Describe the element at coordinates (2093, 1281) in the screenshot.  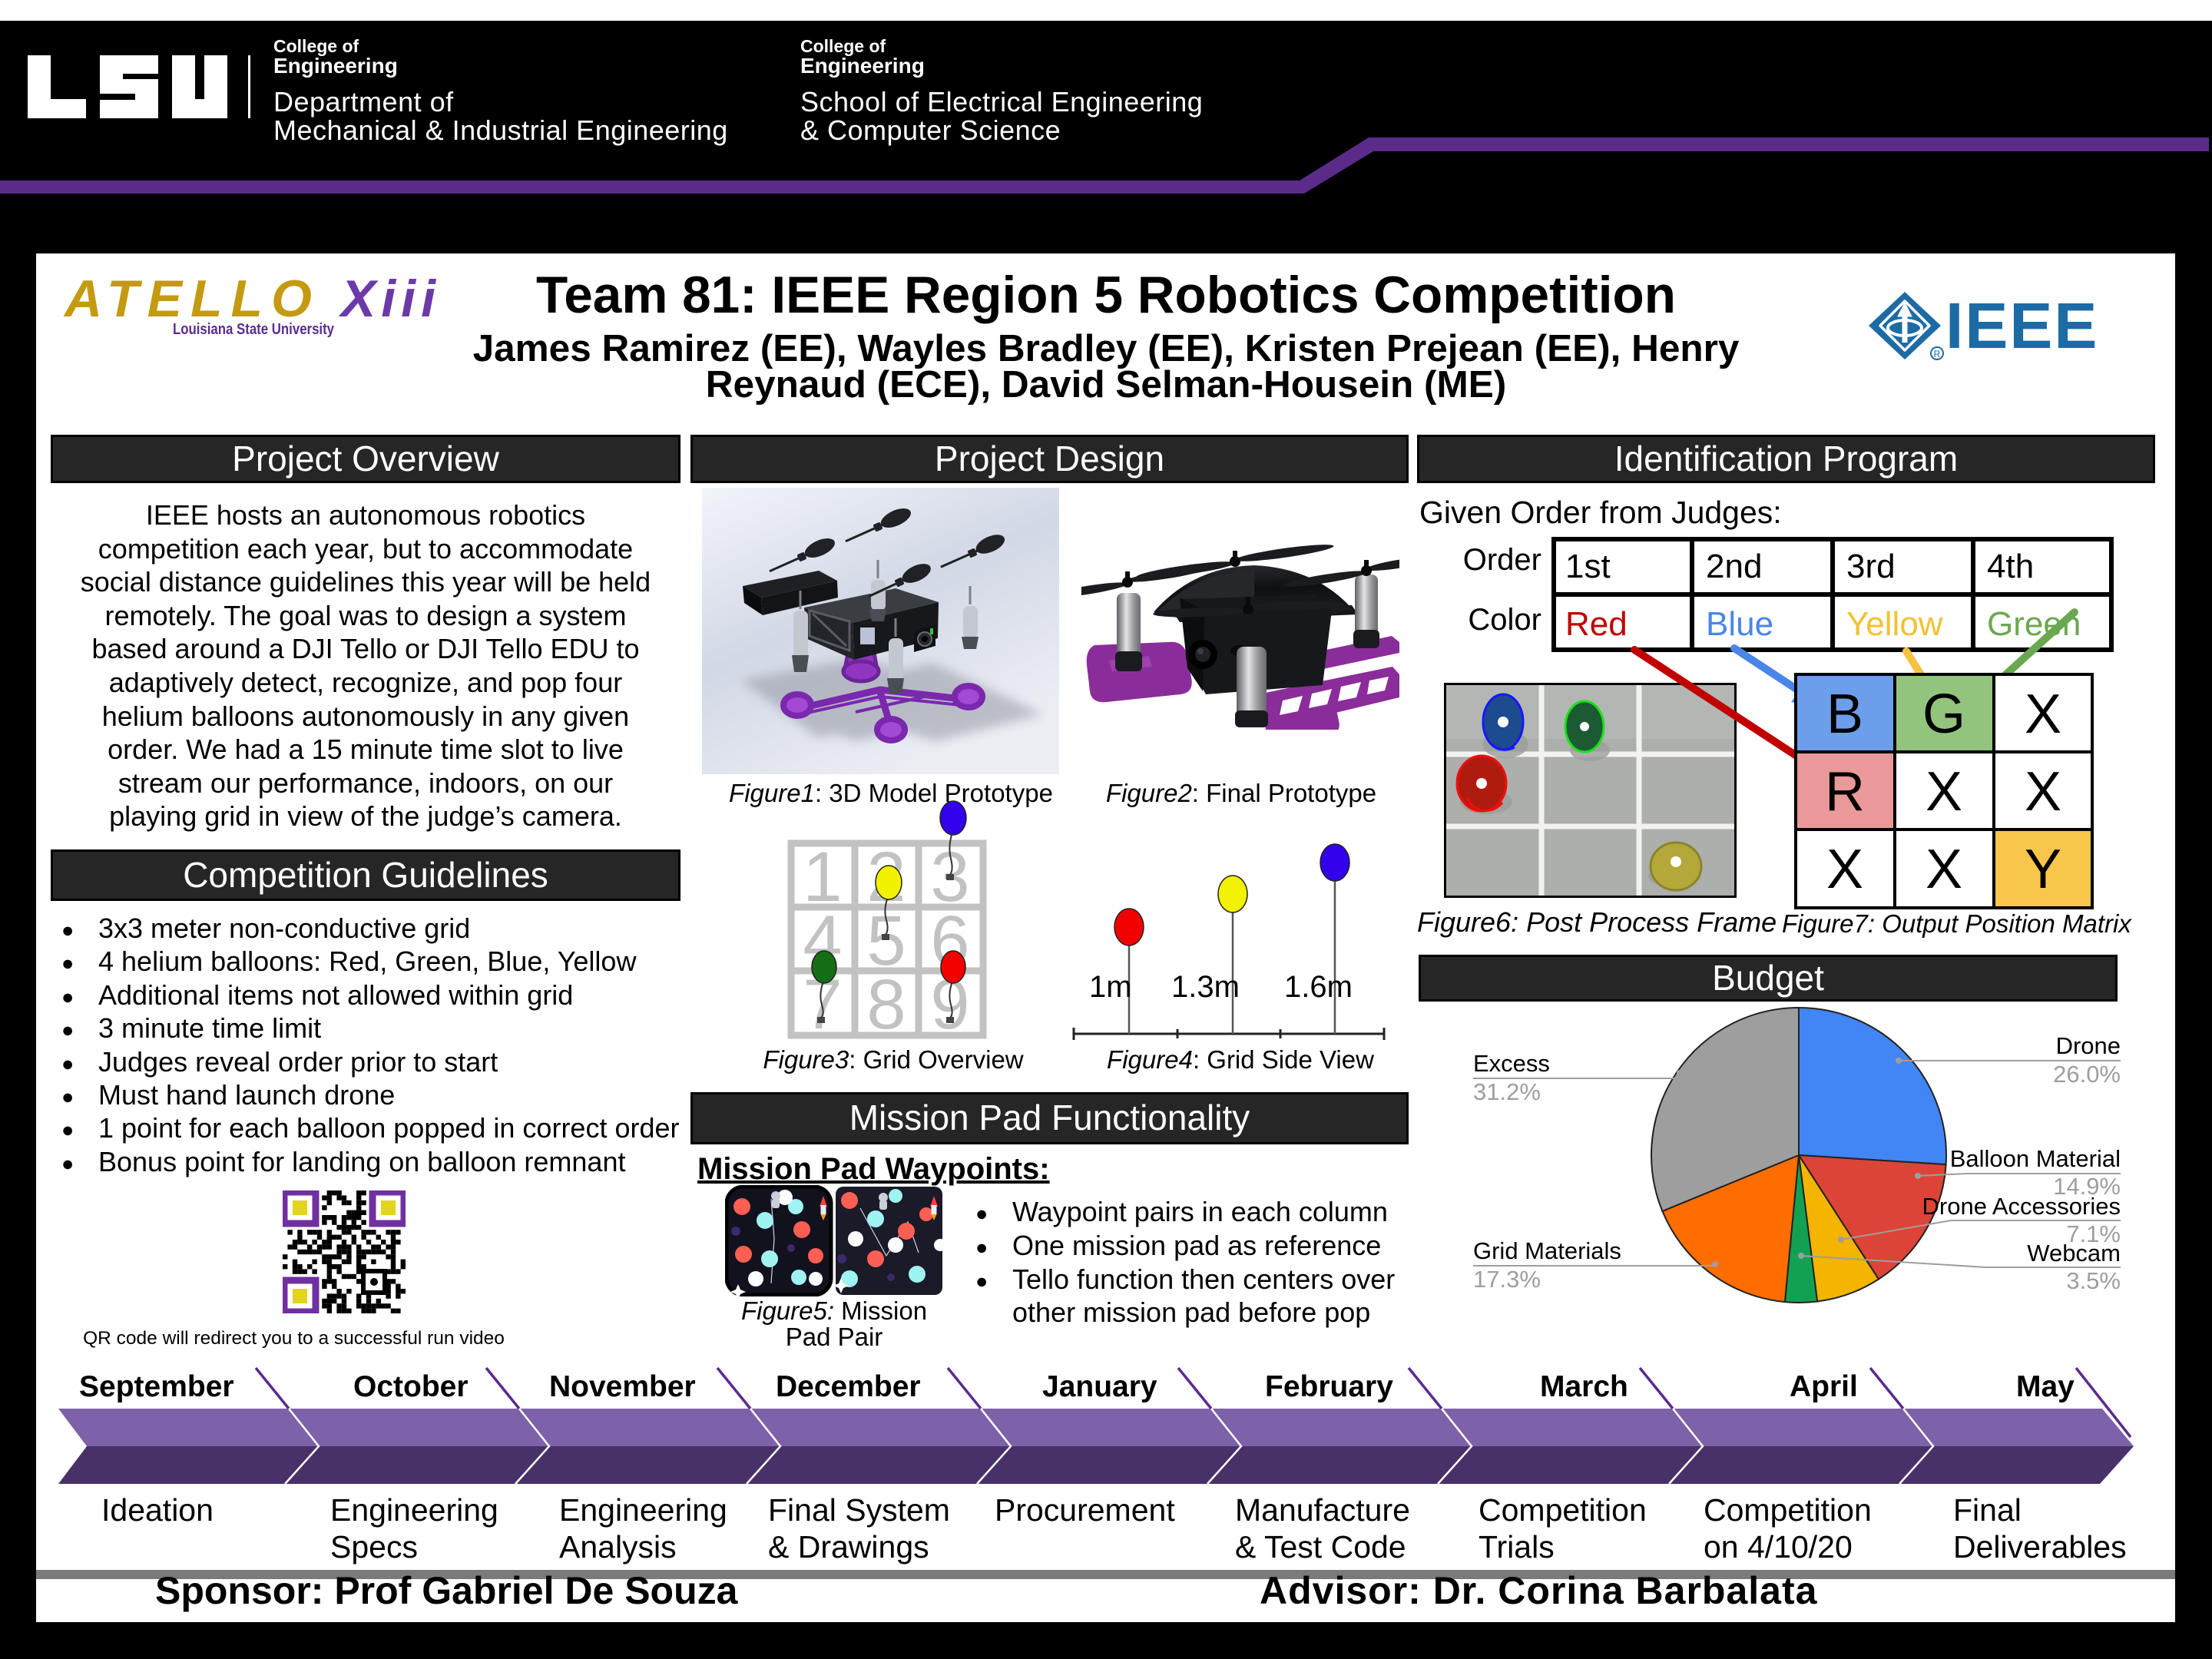
I see `svg-text: 3.5%` at that location.